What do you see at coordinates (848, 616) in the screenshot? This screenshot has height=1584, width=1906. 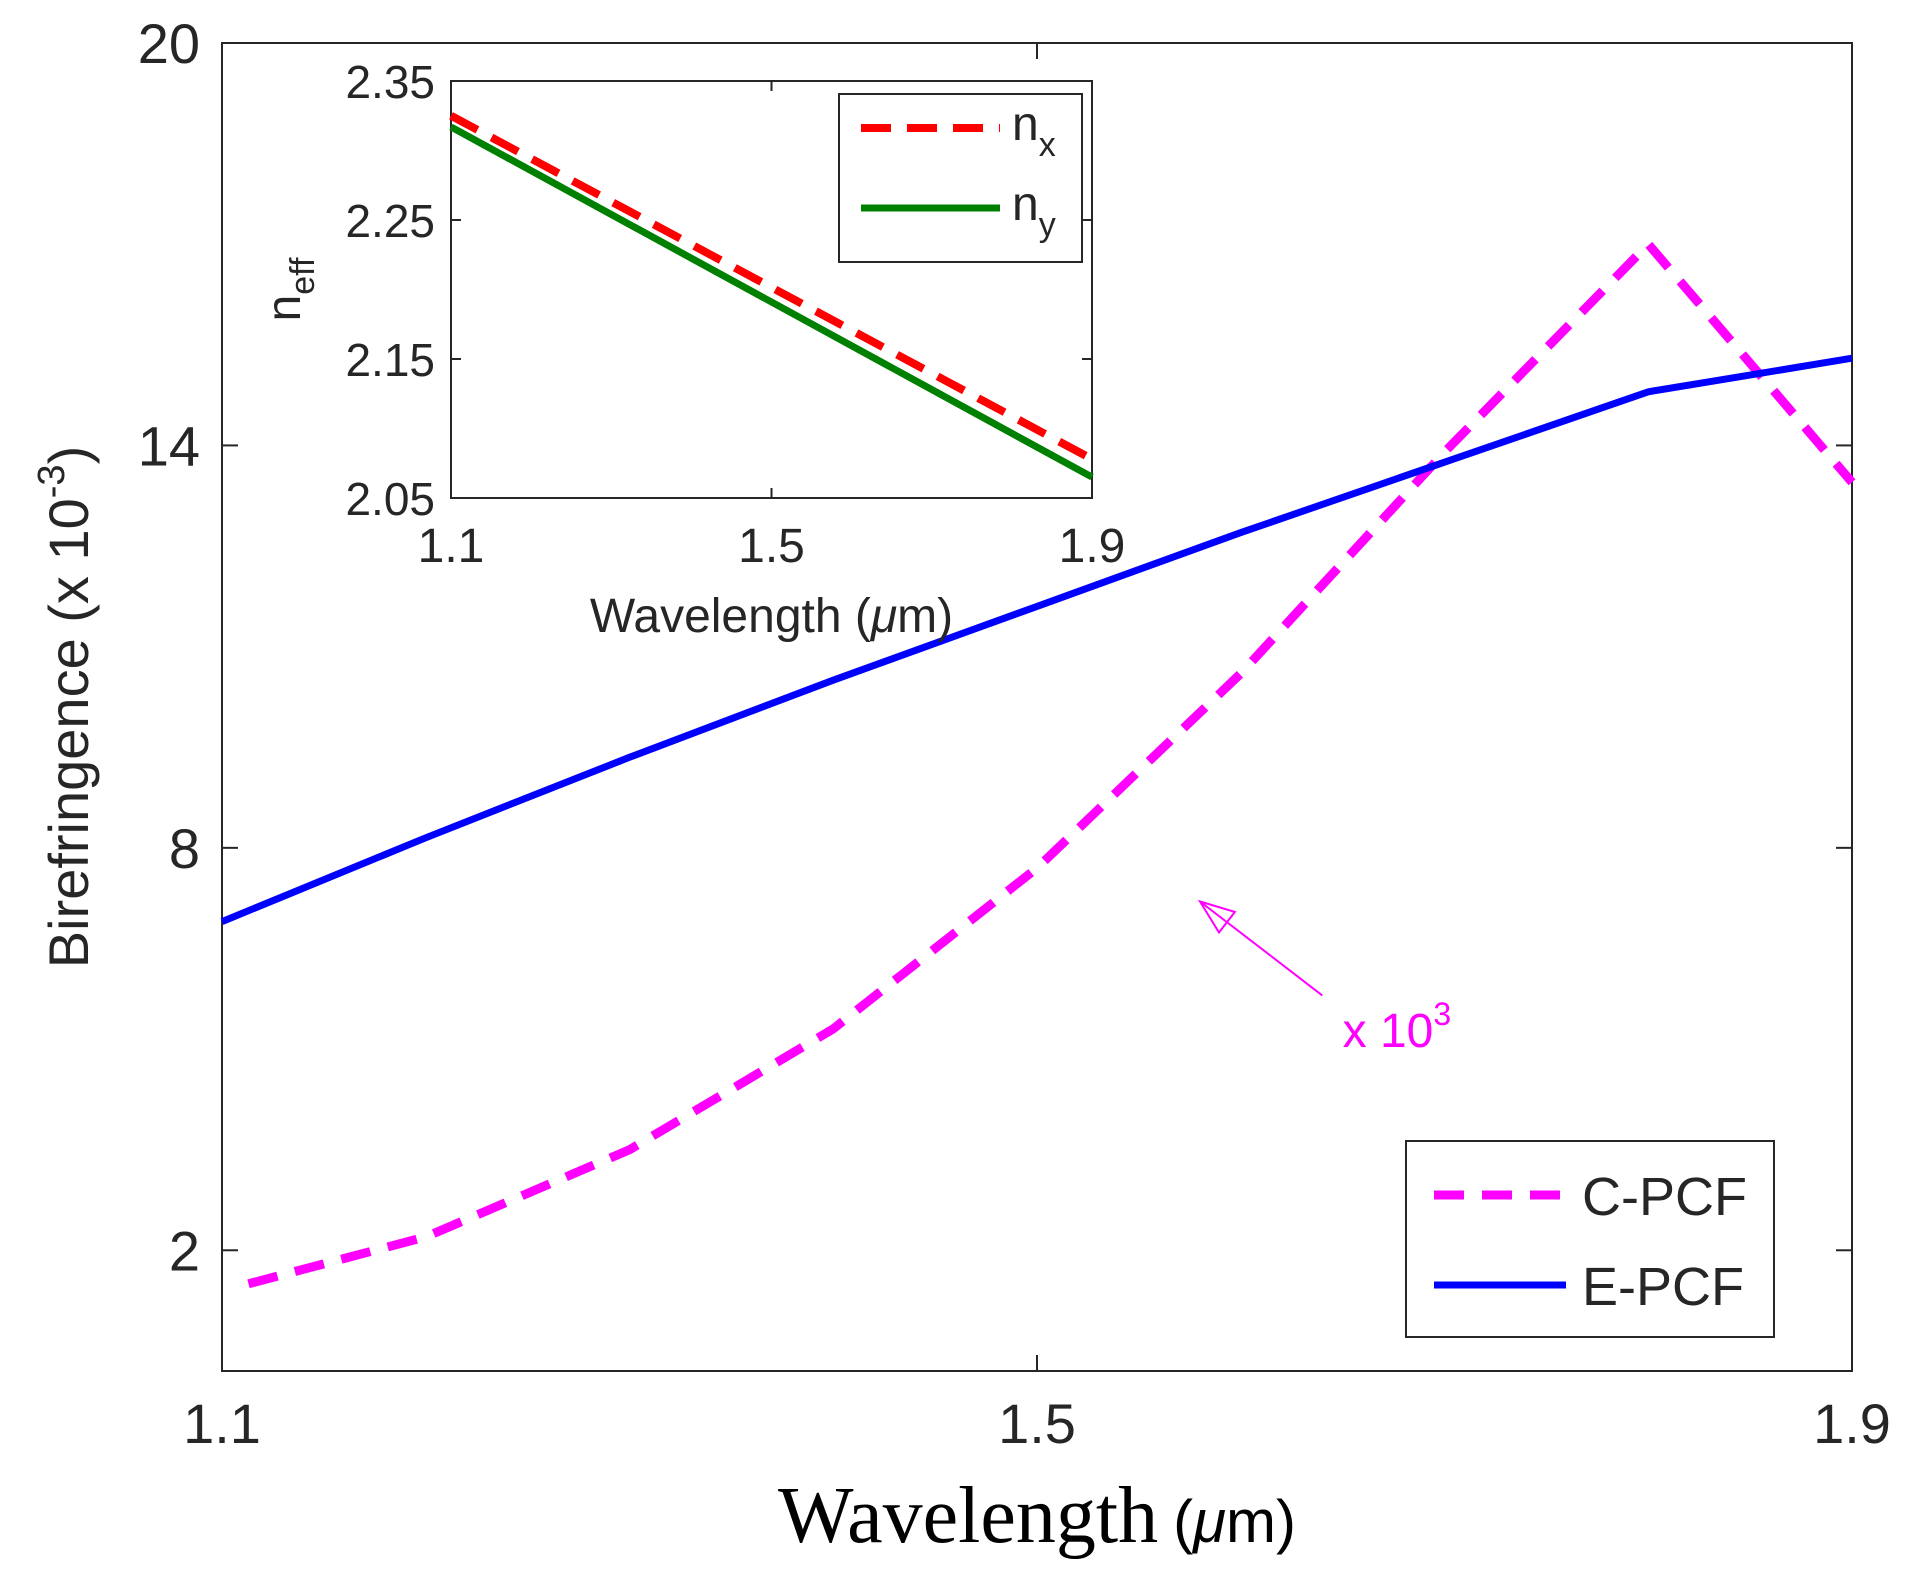 I see `inset-x-axis-title-space` at bounding box center [848, 616].